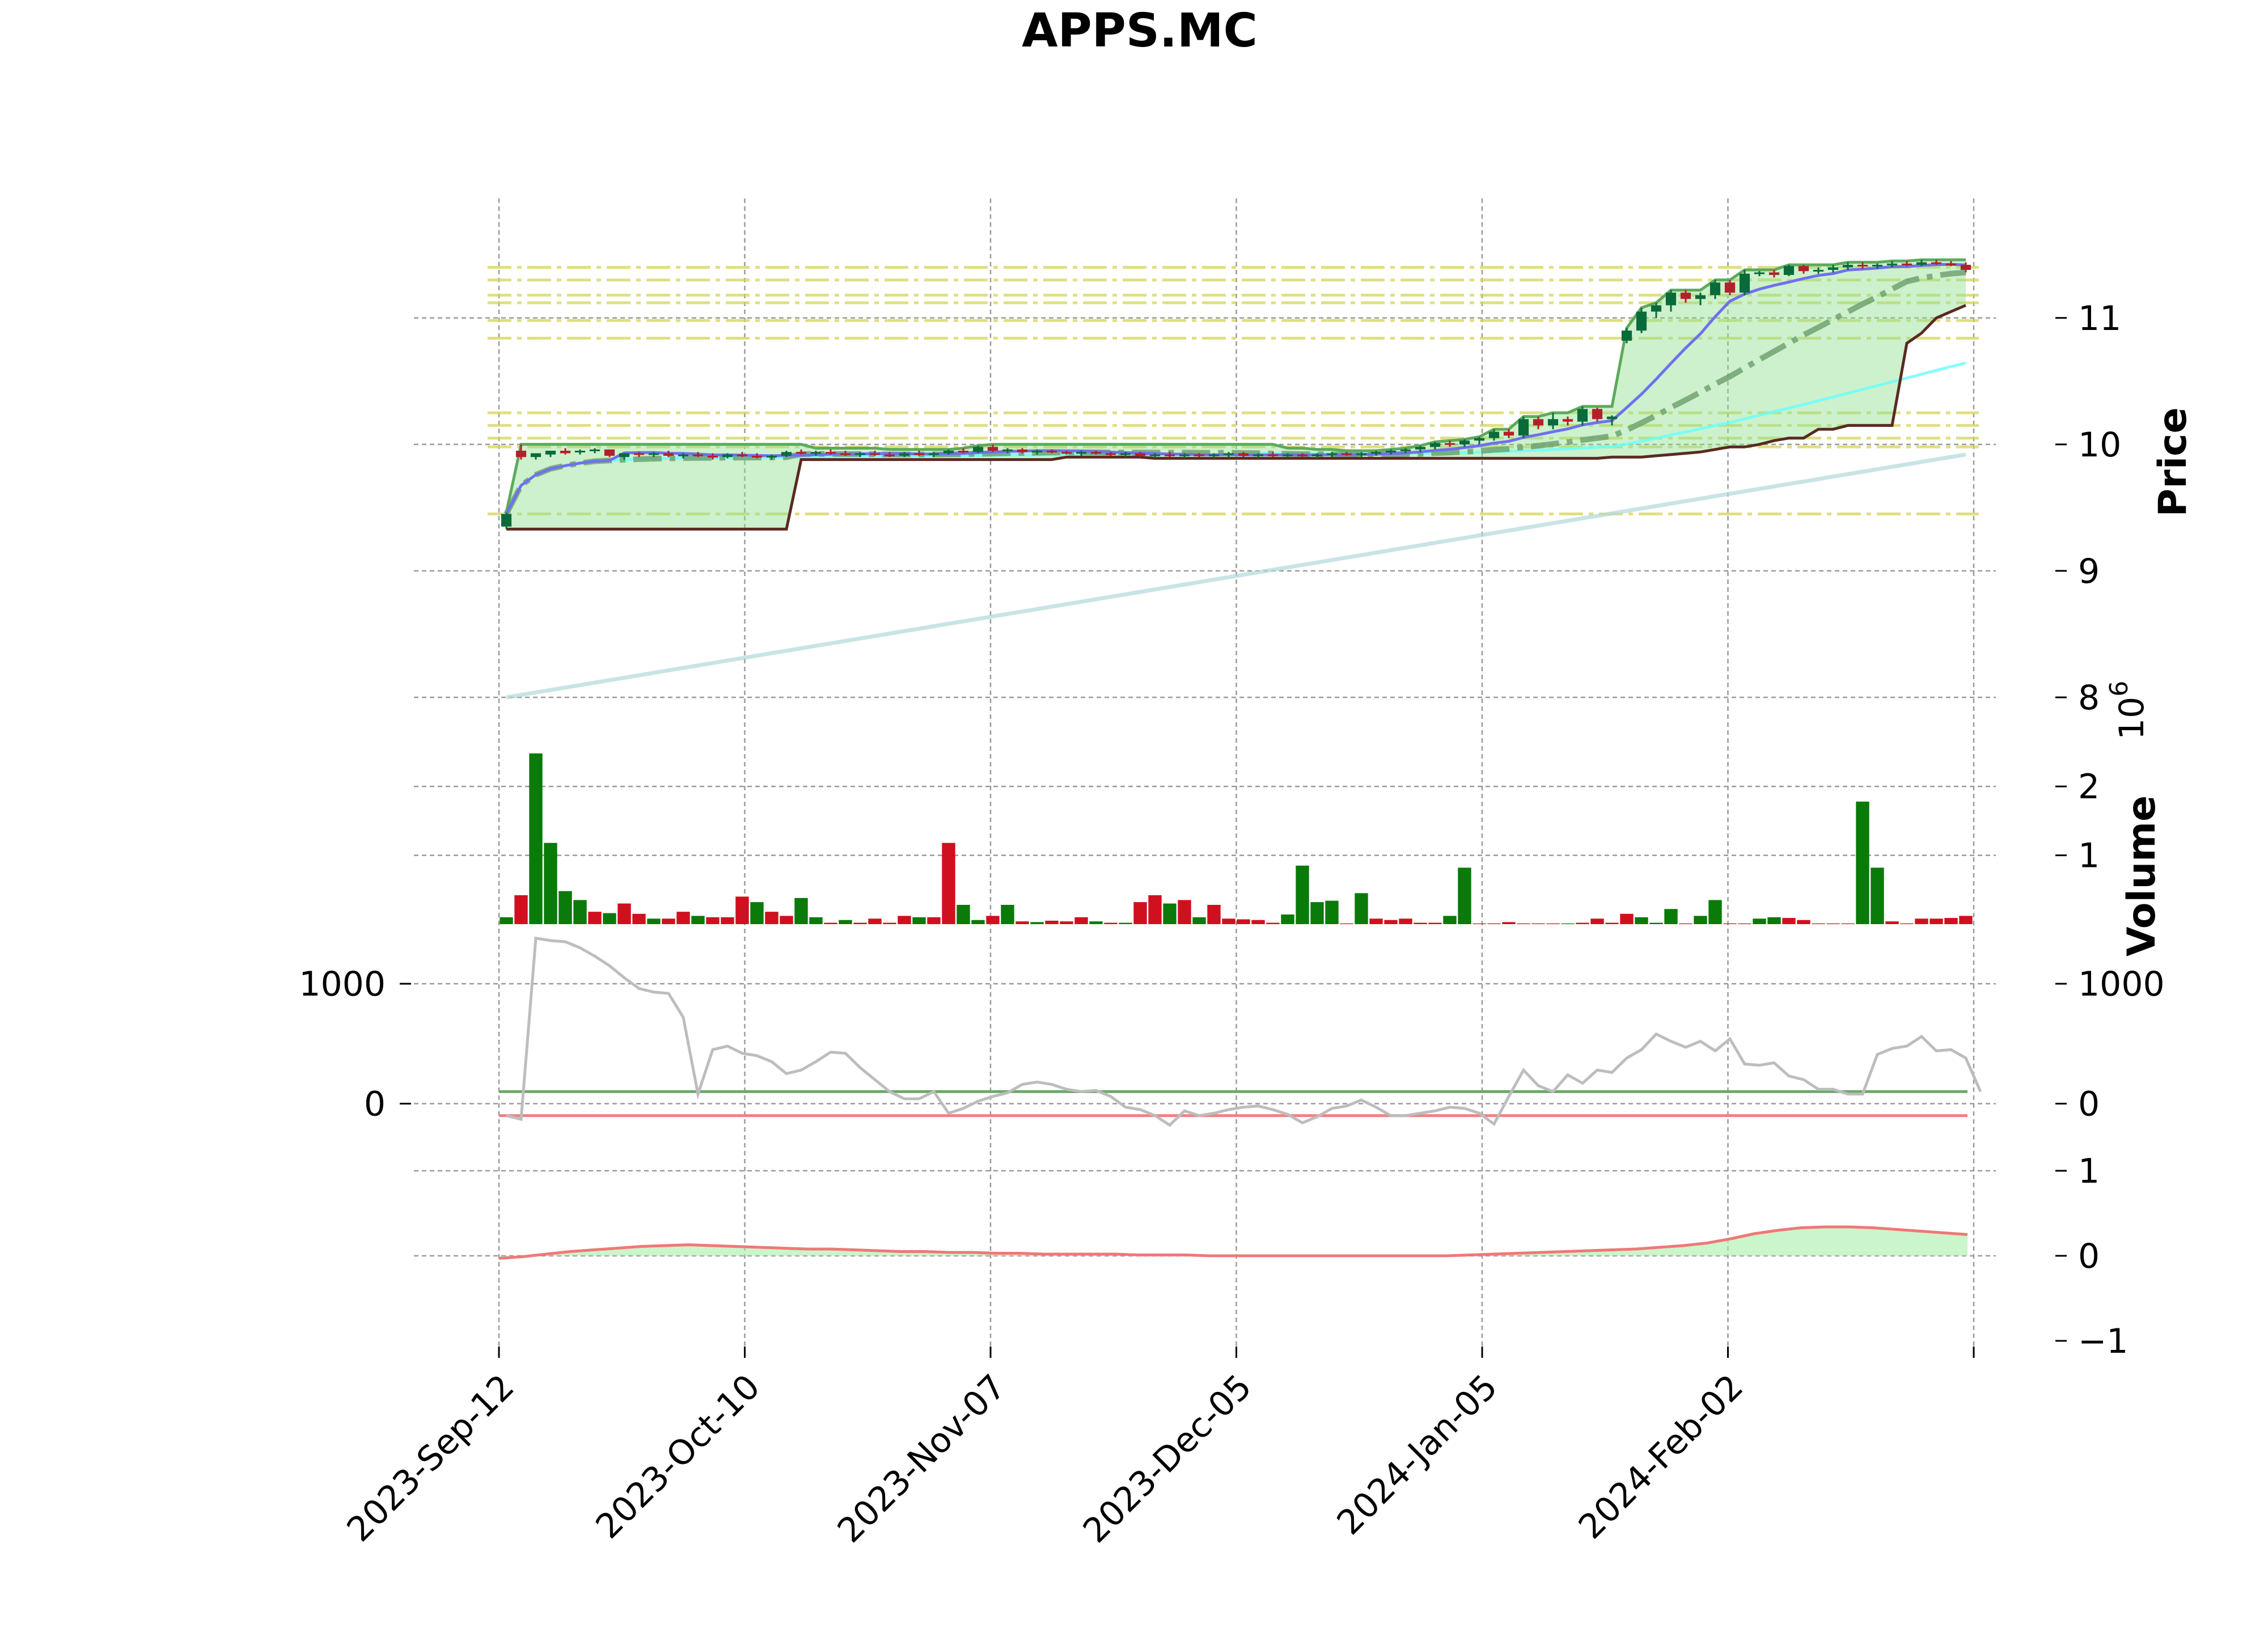 This screenshot has height=1630, width=2268. What do you see at coordinates (342, 984) in the screenshot?
I see `indicator1-tick-label-left: 1000` at bounding box center [342, 984].